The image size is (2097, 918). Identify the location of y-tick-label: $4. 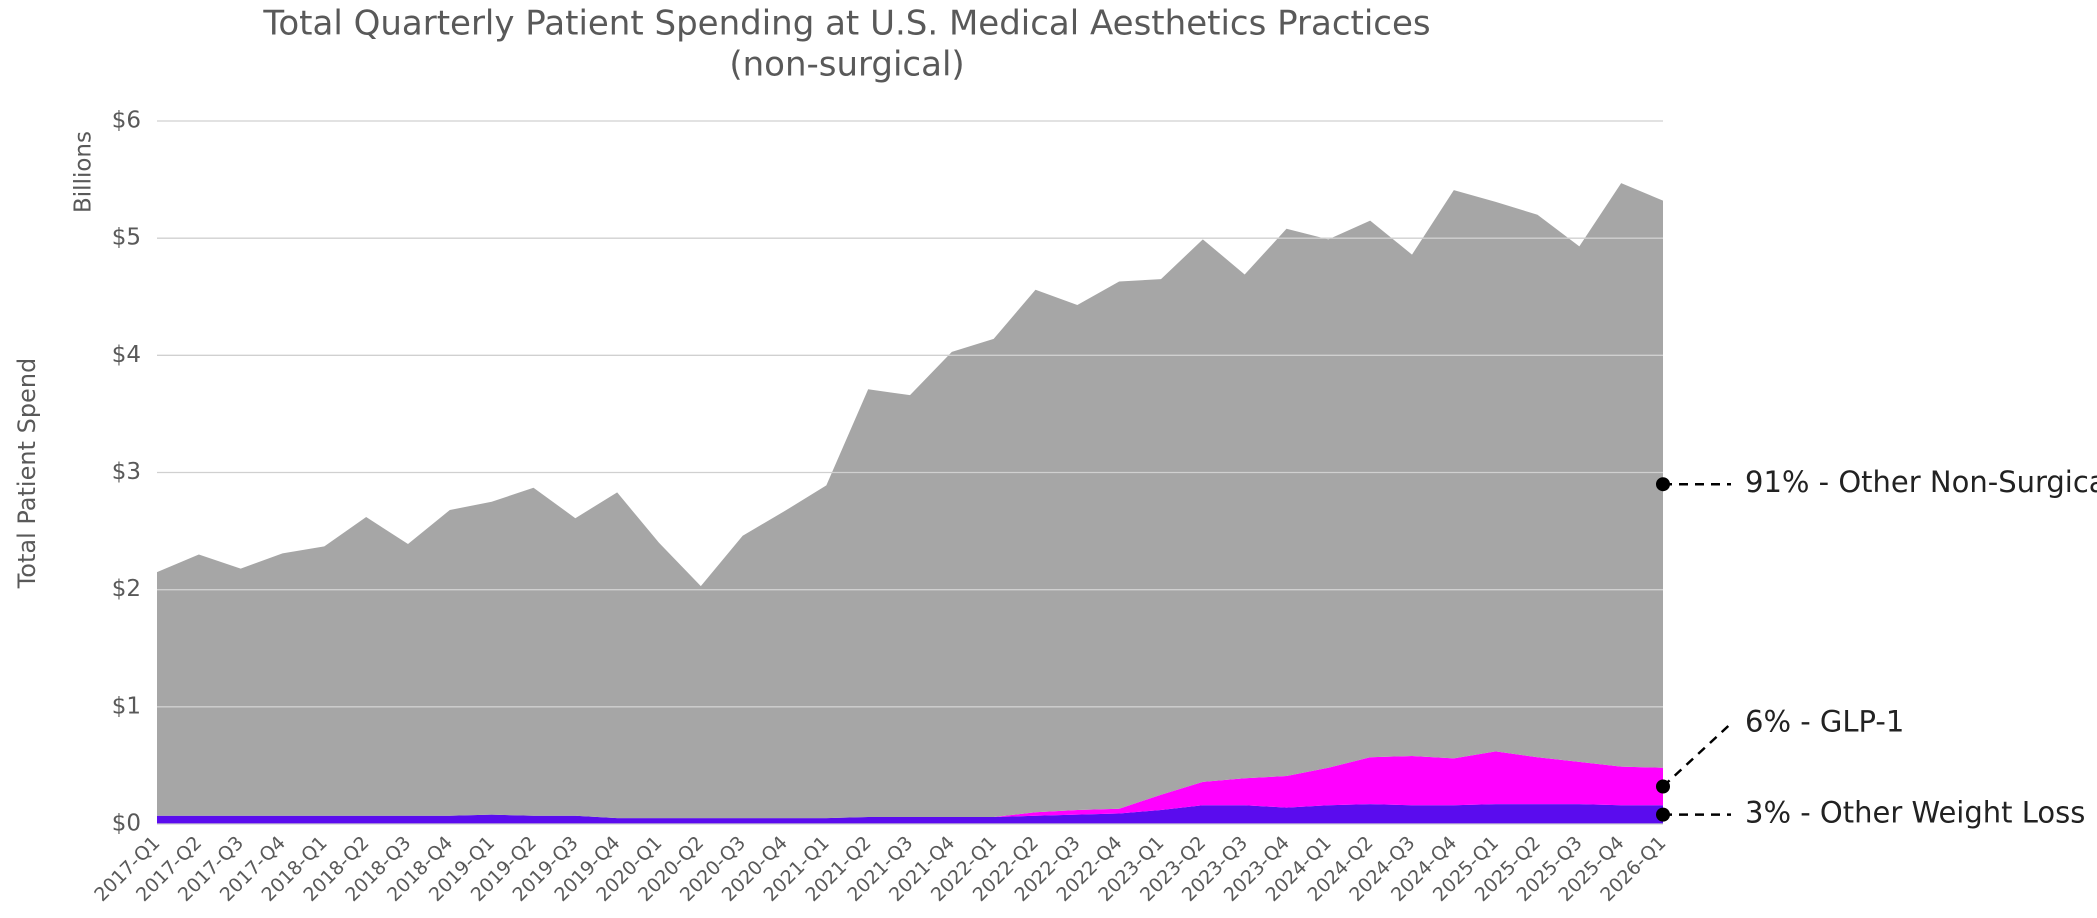
(126, 355).